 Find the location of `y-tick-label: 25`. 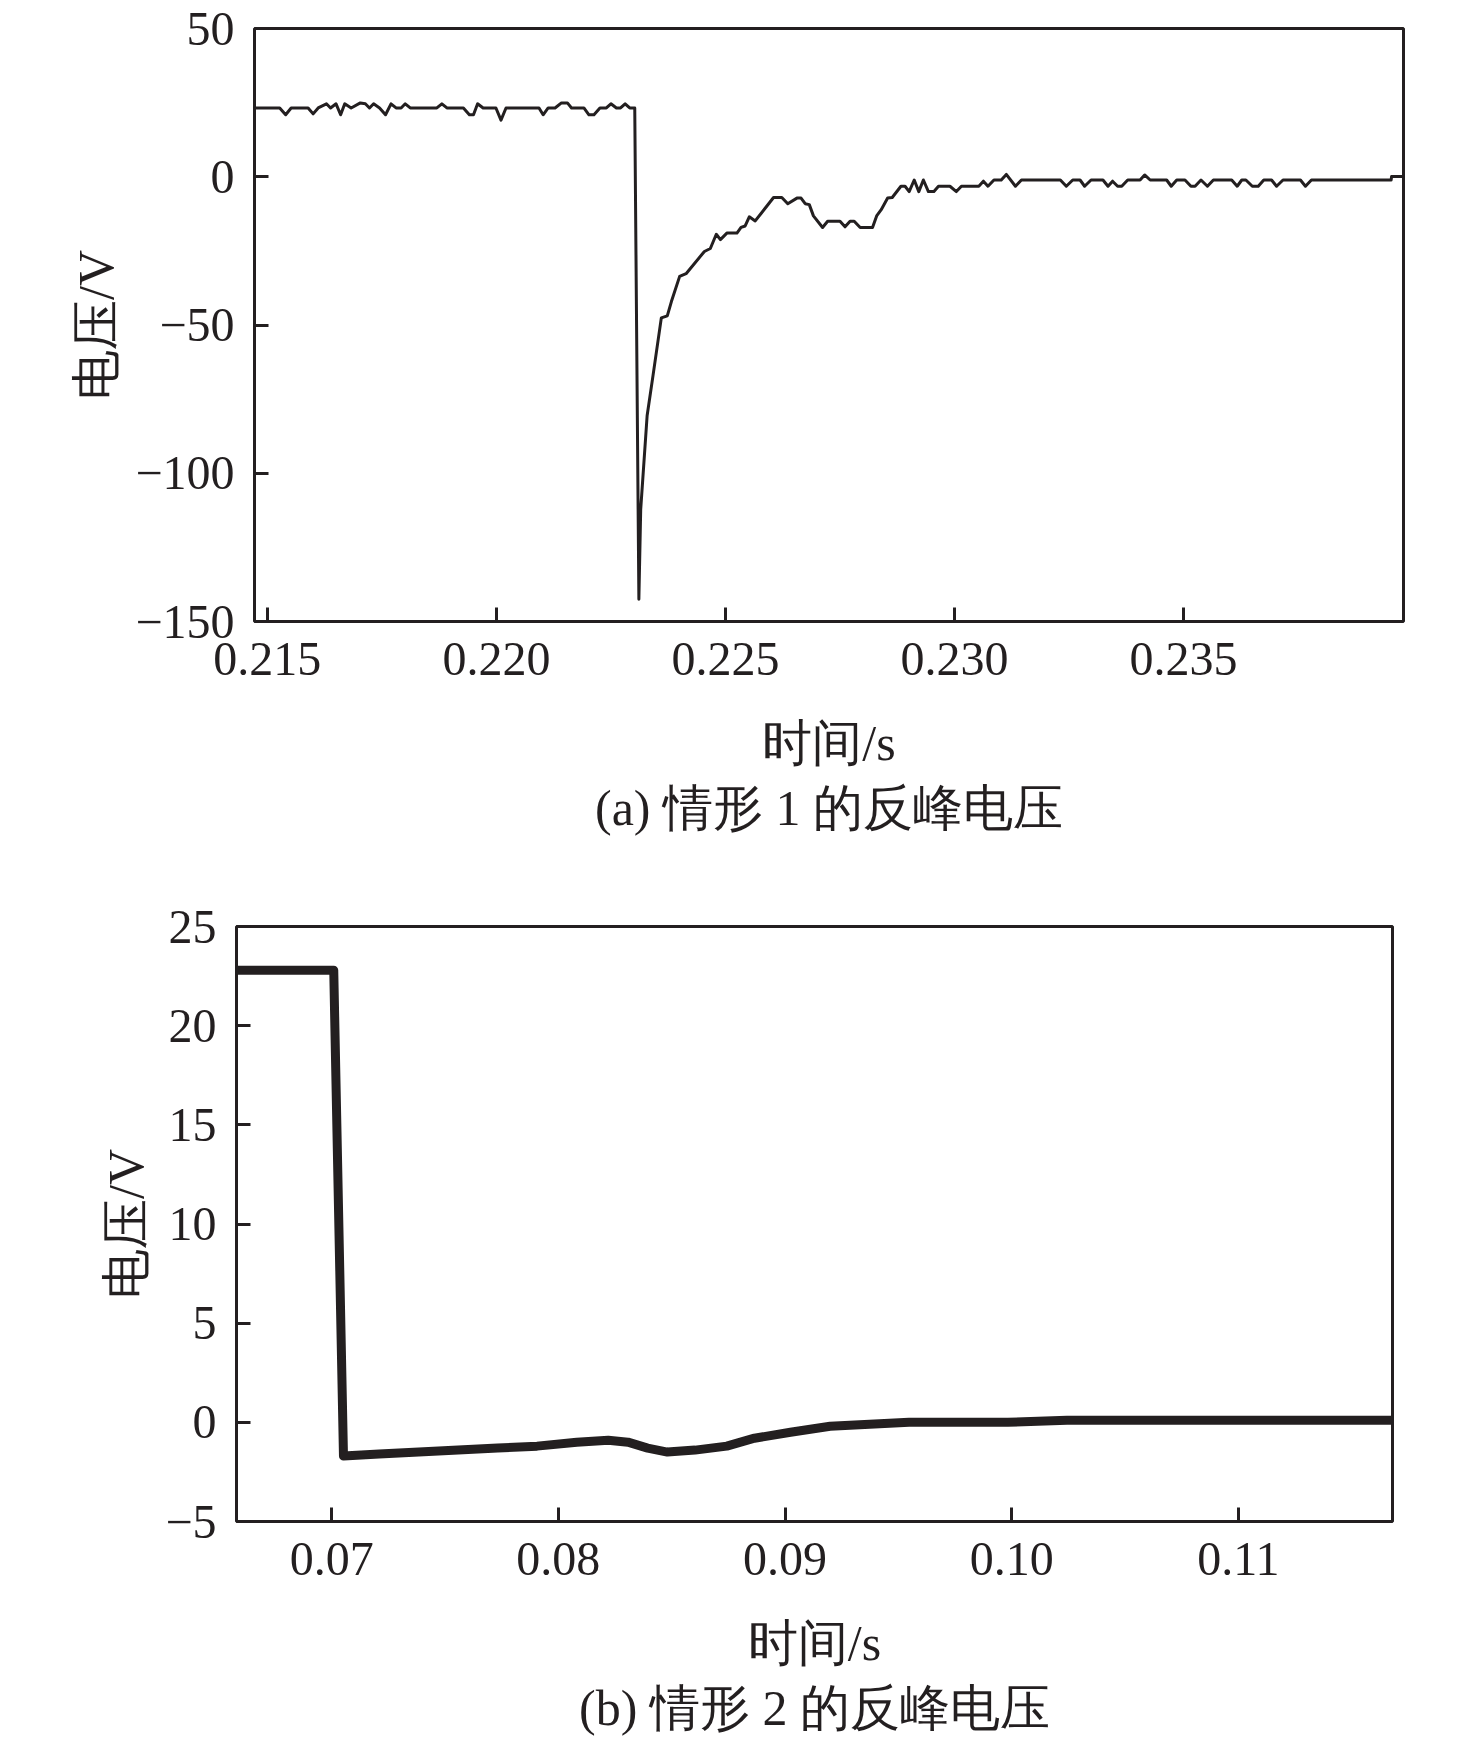

y-tick-label: 25 is located at coordinates (192, 926).